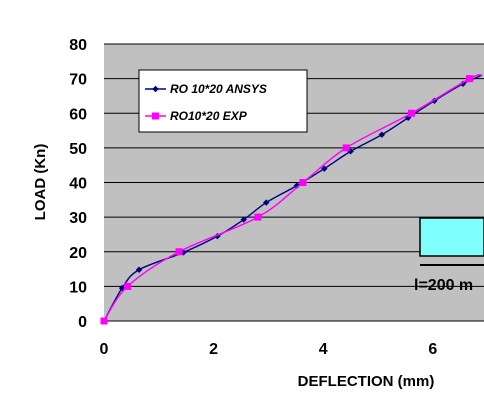 The image size is (484, 413). I want to click on y-tick-label: 70, so click(78, 80).